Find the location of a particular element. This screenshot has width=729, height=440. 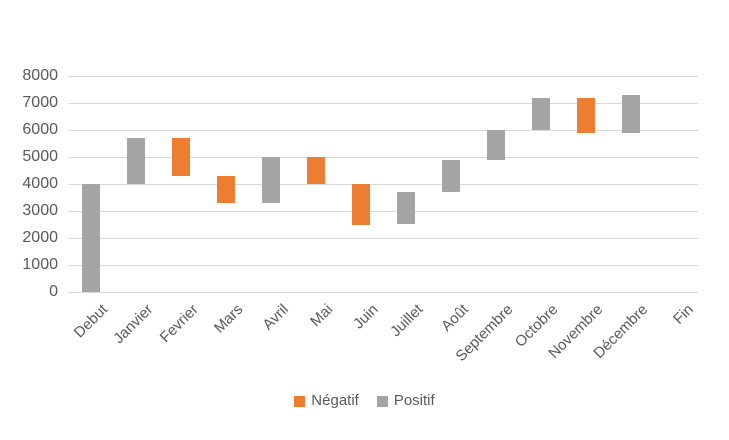

y-axis-tick-label-0: 0 is located at coordinates (53, 291).